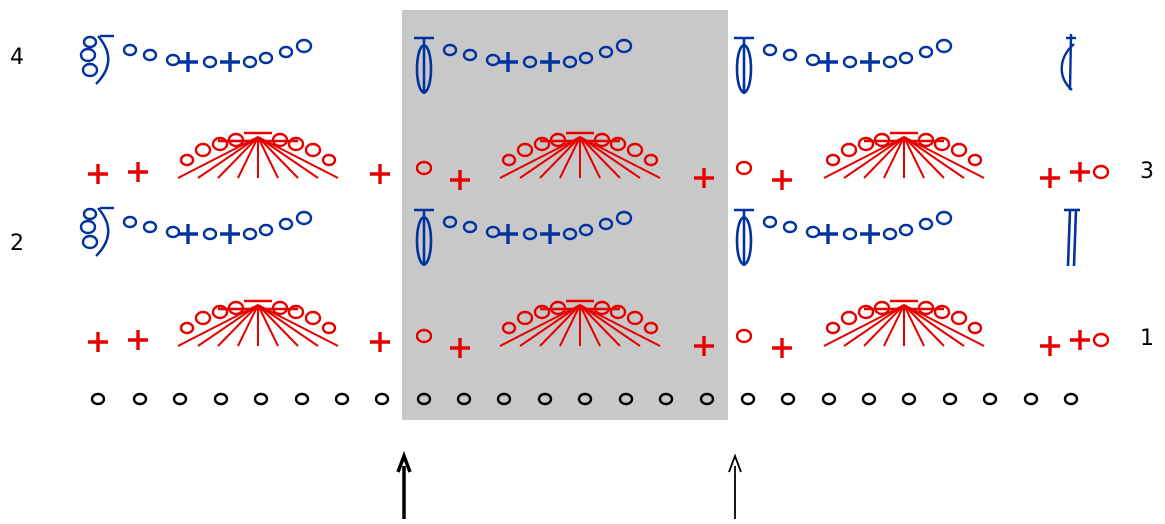 The width and height of the screenshot is (1165, 524). What do you see at coordinates (744, 240) in the screenshot?
I see `cluster-loop` at bounding box center [744, 240].